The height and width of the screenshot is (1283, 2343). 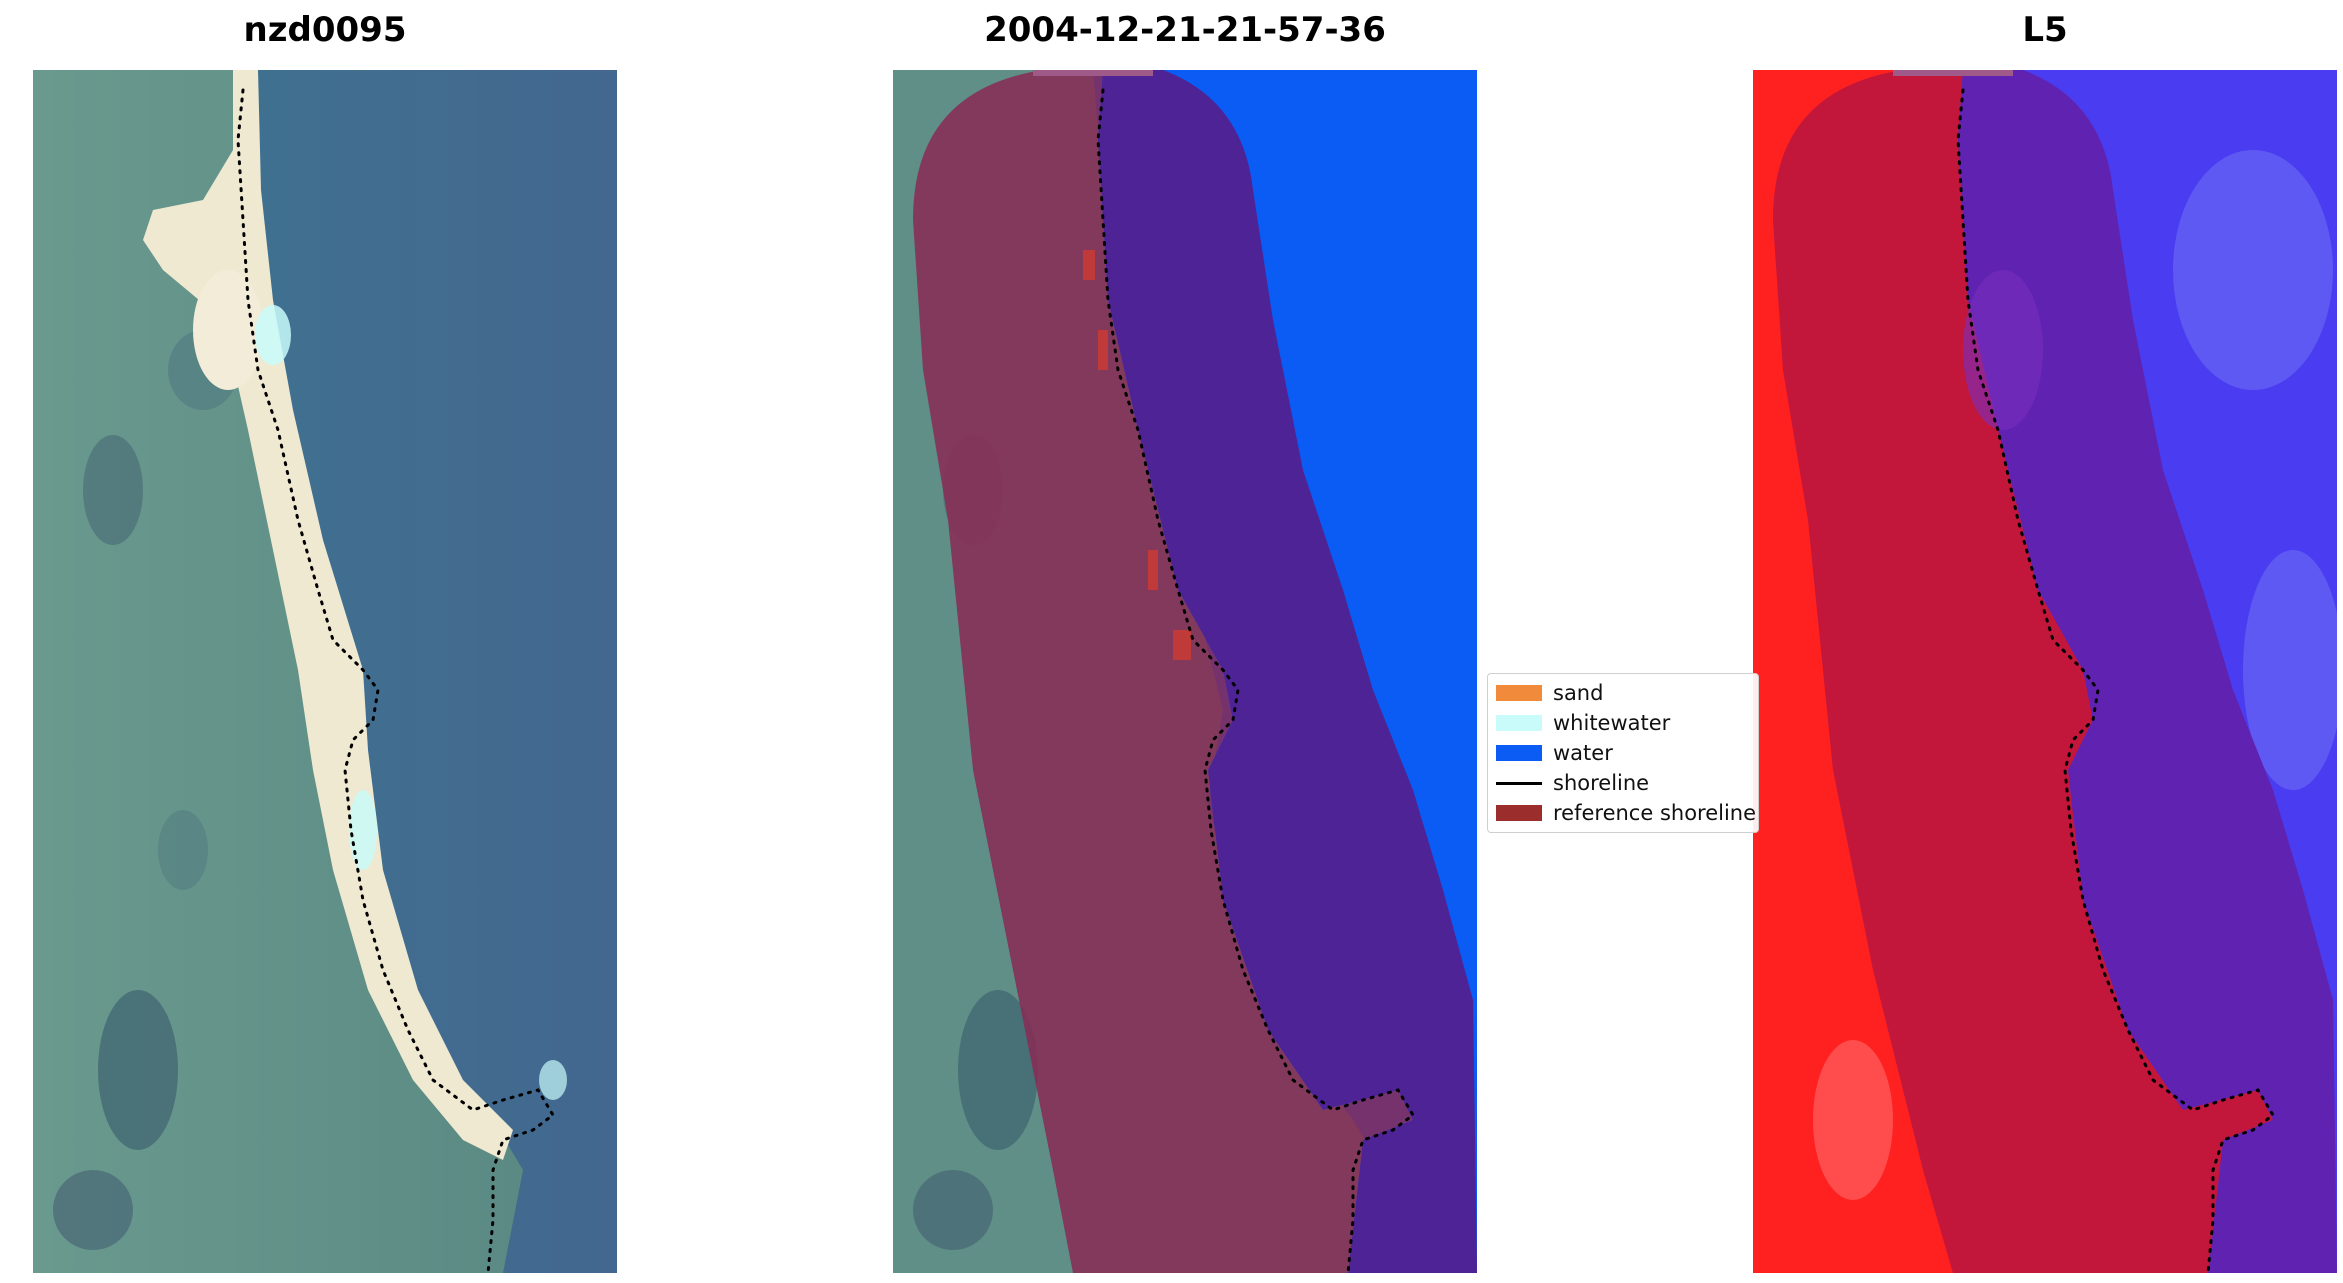 What do you see at coordinates (1519, 813) in the screenshot?
I see `legend-swatch-reference-shoreline` at bounding box center [1519, 813].